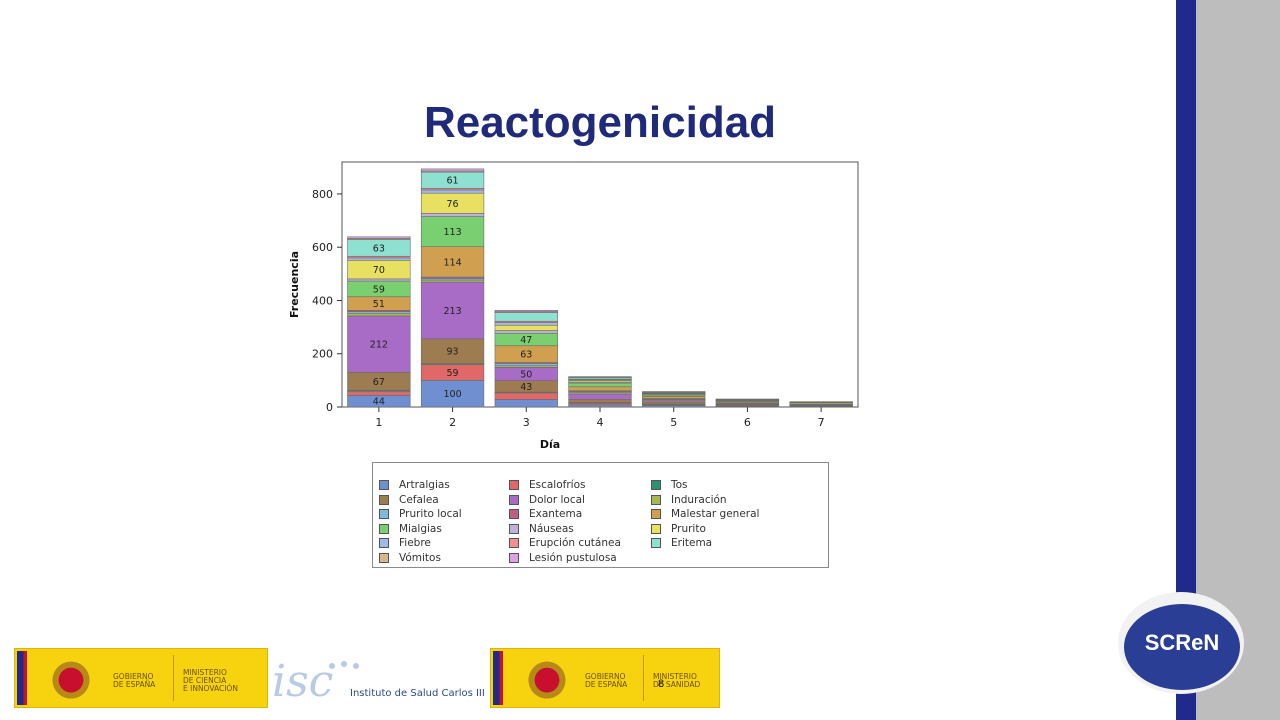 The image size is (1280, 720). I want to click on legend-item: Tos, so click(669, 485).